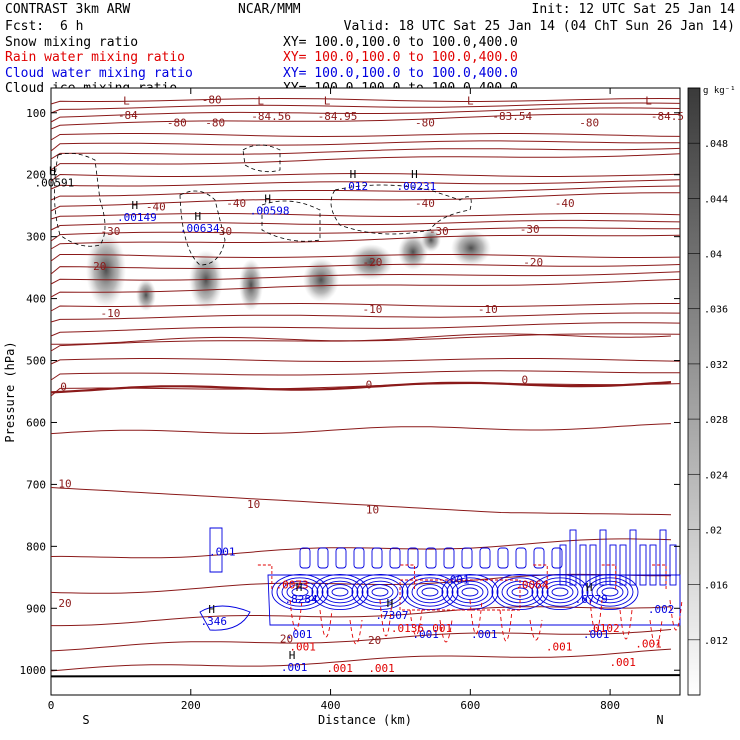 The height and width of the screenshot is (740, 740). I want to click on y-axis-title: Pressure (hPa), so click(10, 391).